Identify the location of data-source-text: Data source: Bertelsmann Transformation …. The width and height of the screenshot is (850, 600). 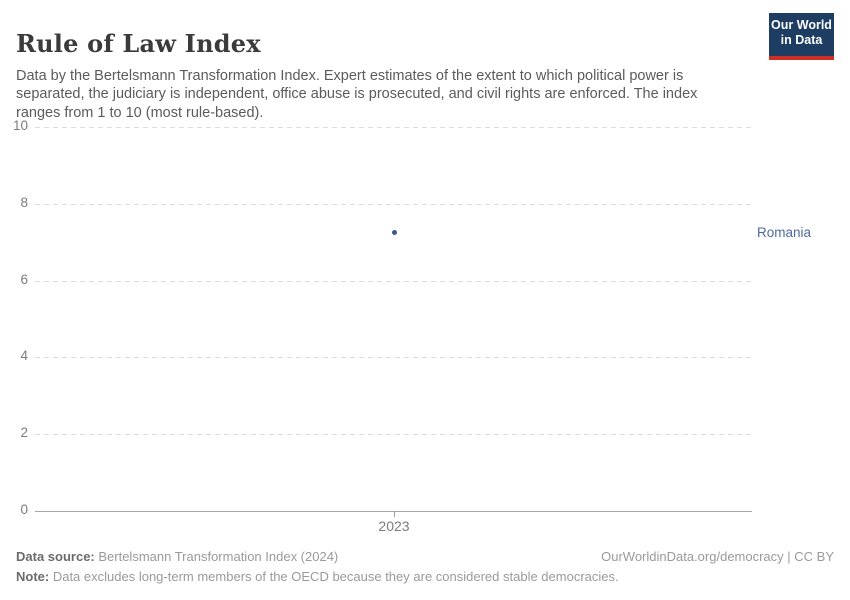
(177, 557).